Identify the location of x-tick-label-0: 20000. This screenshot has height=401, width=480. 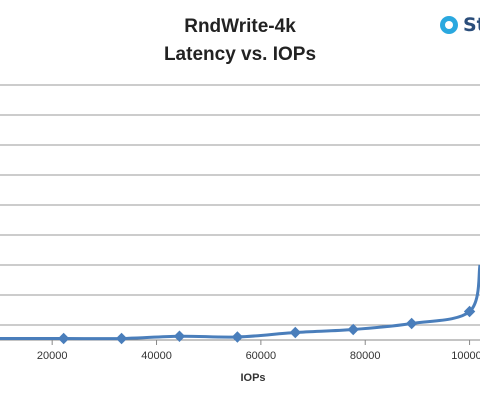
(52, 356).